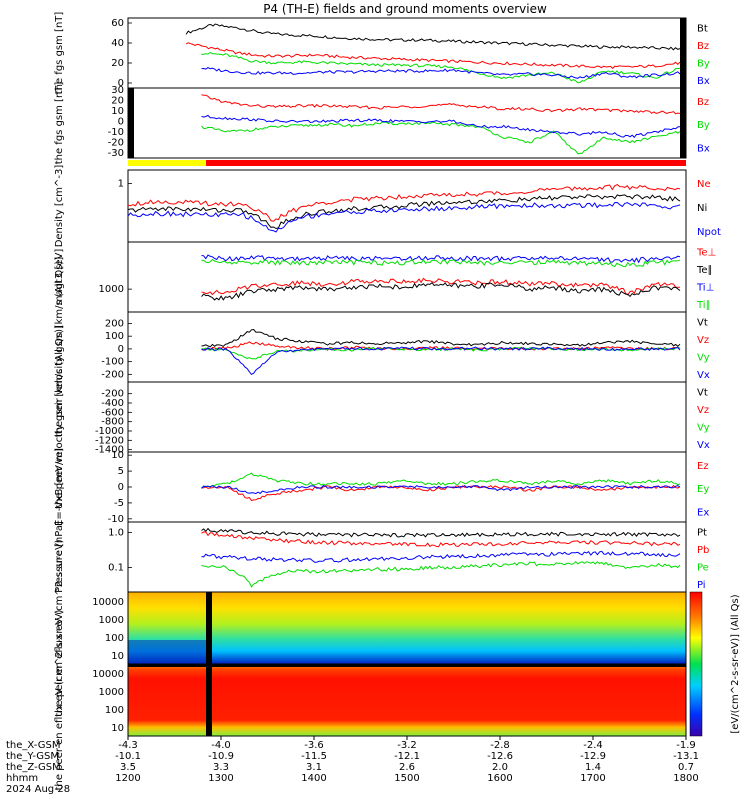 This screenshot has height=800, width=750. Describe the element at coordinates (441, 263) in the screenshot. I see `series-Ti∥-line` at that location.